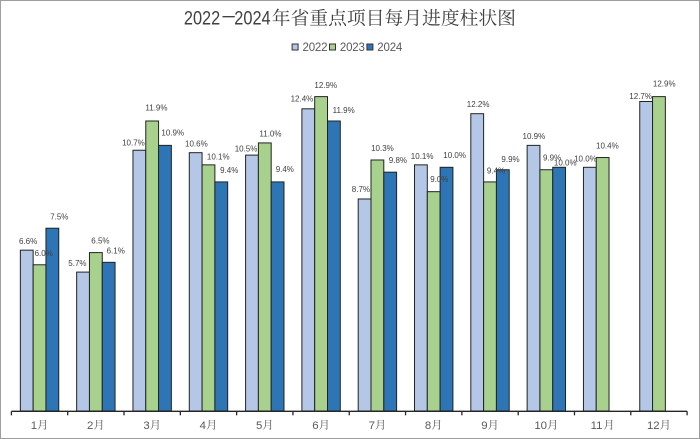  I want to click on svg-text: 10.5%, so click(246, 148).